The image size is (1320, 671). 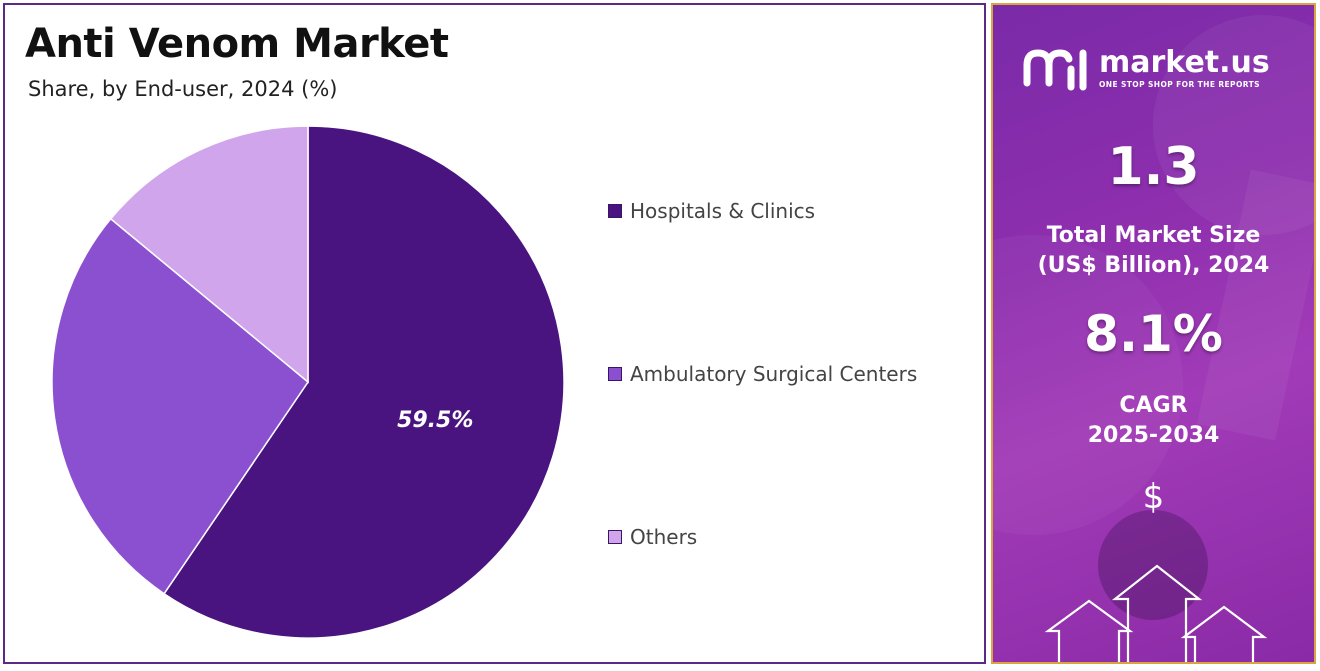 I want to click on market-us-logo-icon, so click(x=1055, y=70).